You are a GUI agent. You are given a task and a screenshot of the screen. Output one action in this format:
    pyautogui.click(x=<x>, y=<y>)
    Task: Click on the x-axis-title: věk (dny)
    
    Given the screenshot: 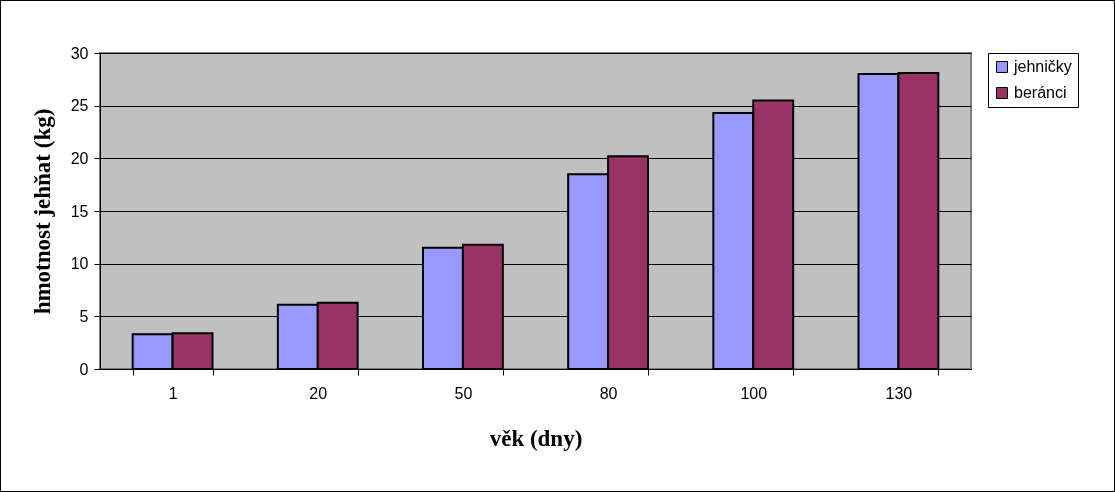 What is the action you would take?
    pyautogui.click(x=536, y=438)
    